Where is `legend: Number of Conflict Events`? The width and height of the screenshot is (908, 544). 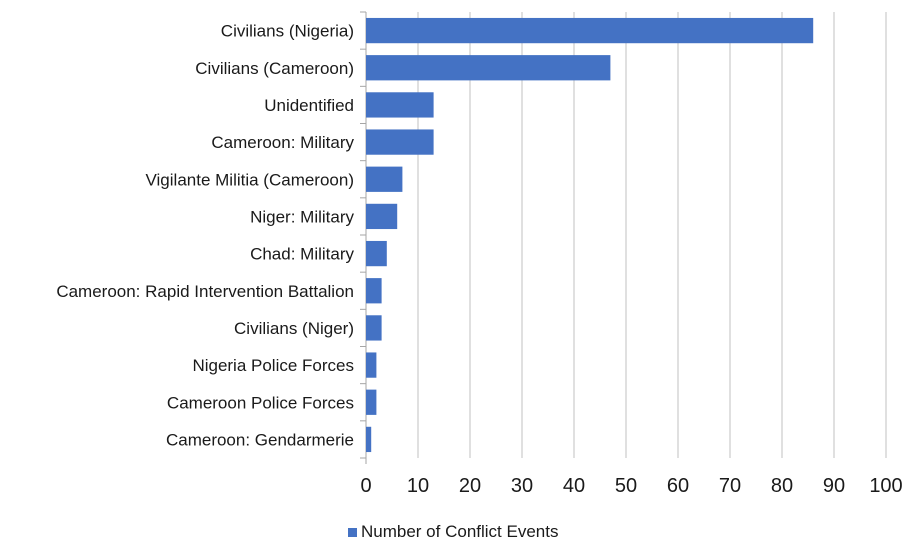 legend: Number of Conflict Events is located at coordinates (453, 532).